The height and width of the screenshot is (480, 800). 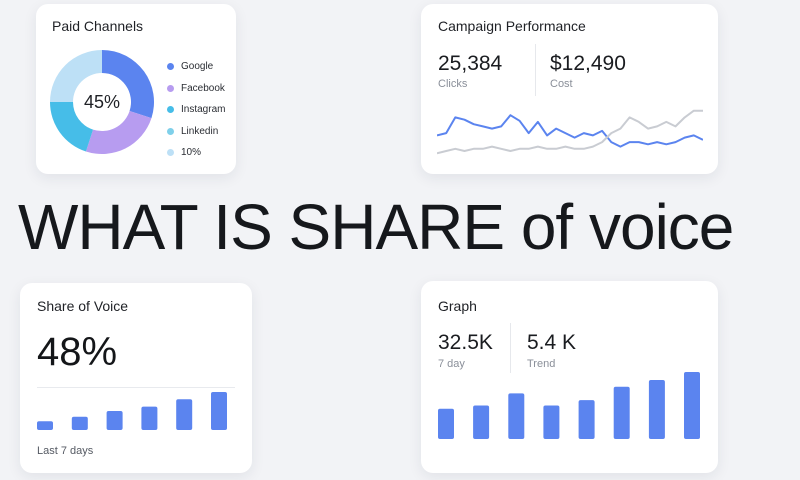 I want to click on graph-bar-chart, so click(x=569, y=405).